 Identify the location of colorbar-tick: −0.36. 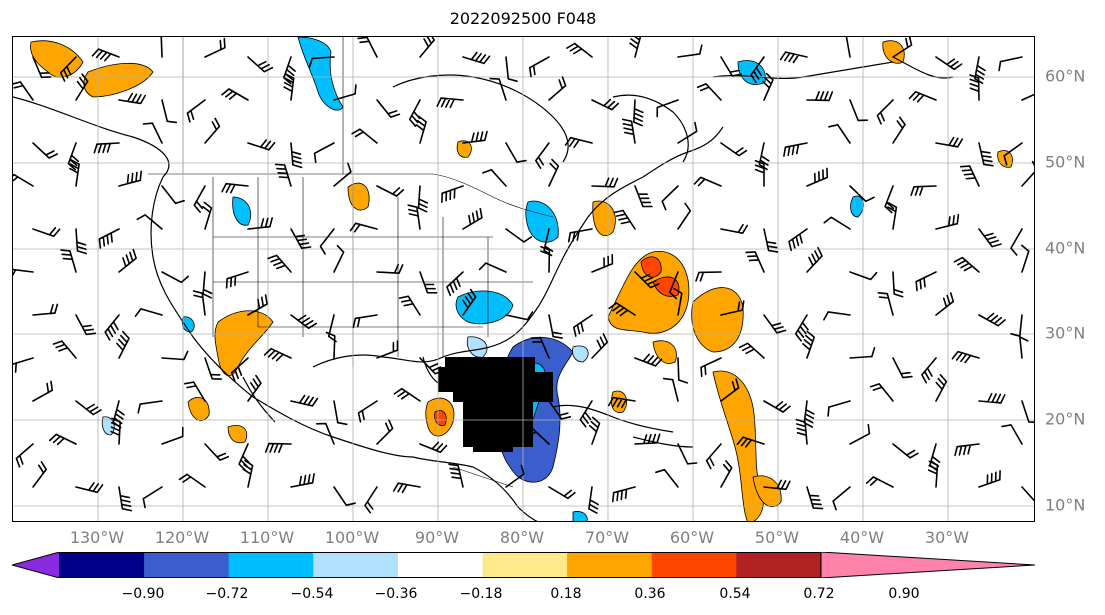
(396, 594).